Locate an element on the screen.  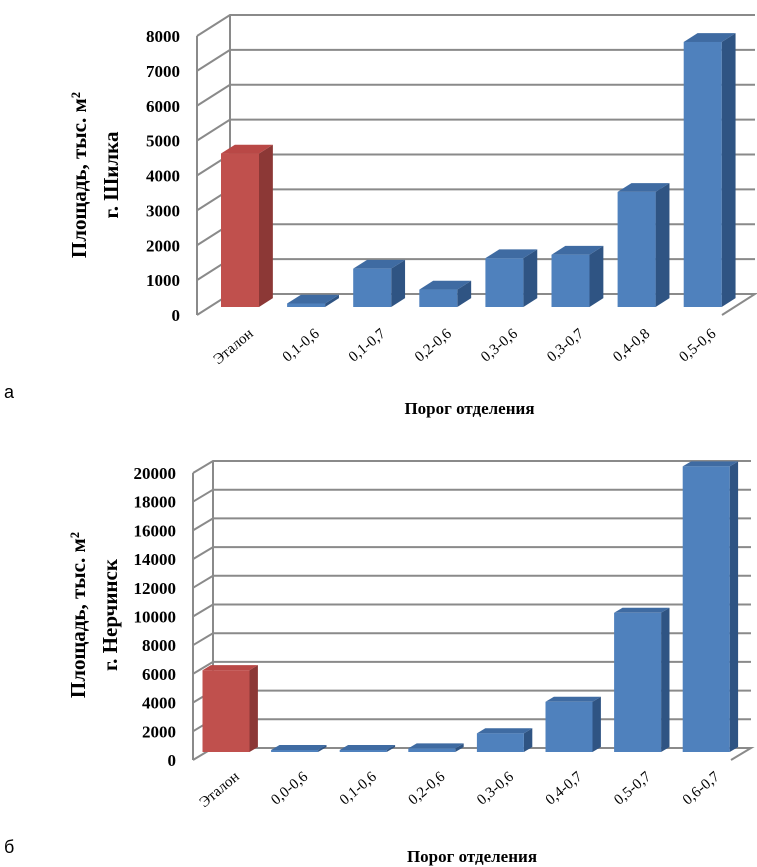
y-tick-label: 7000 is located at coordinates (163, 71).